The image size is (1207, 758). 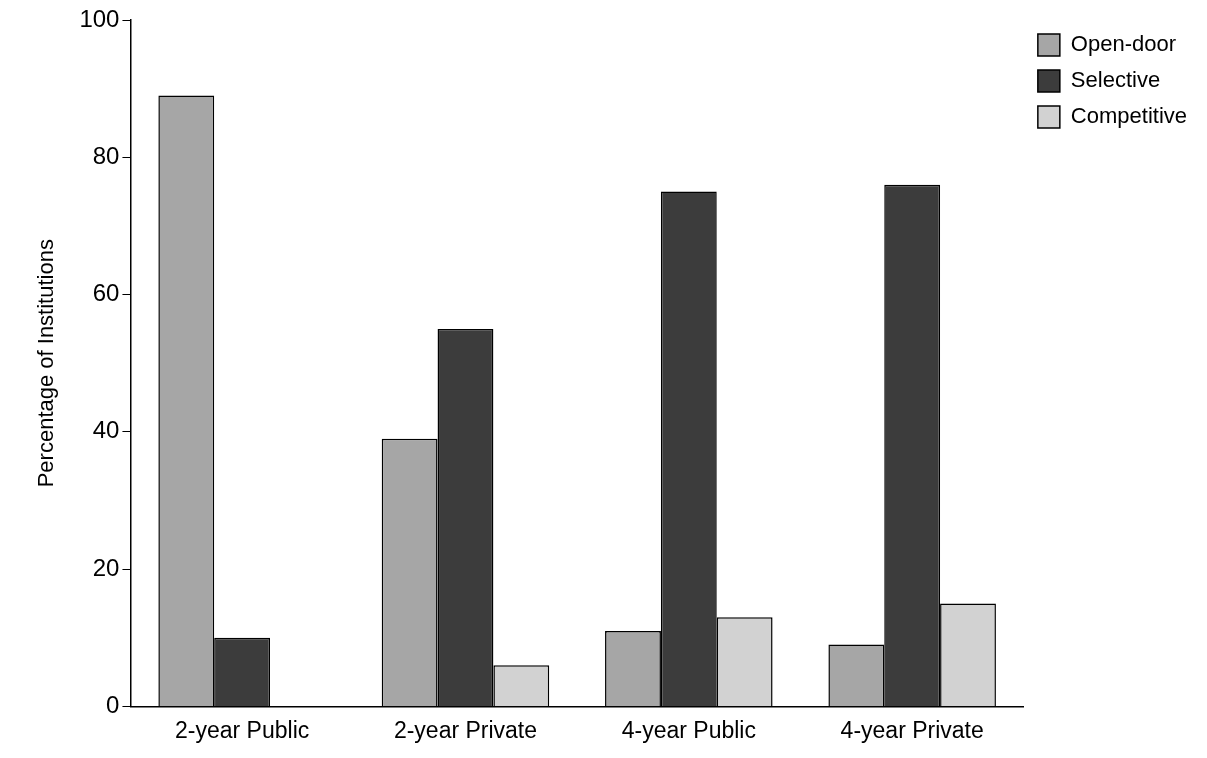 I want to click on y-tick-label: 60, so click(x=106, y=293).